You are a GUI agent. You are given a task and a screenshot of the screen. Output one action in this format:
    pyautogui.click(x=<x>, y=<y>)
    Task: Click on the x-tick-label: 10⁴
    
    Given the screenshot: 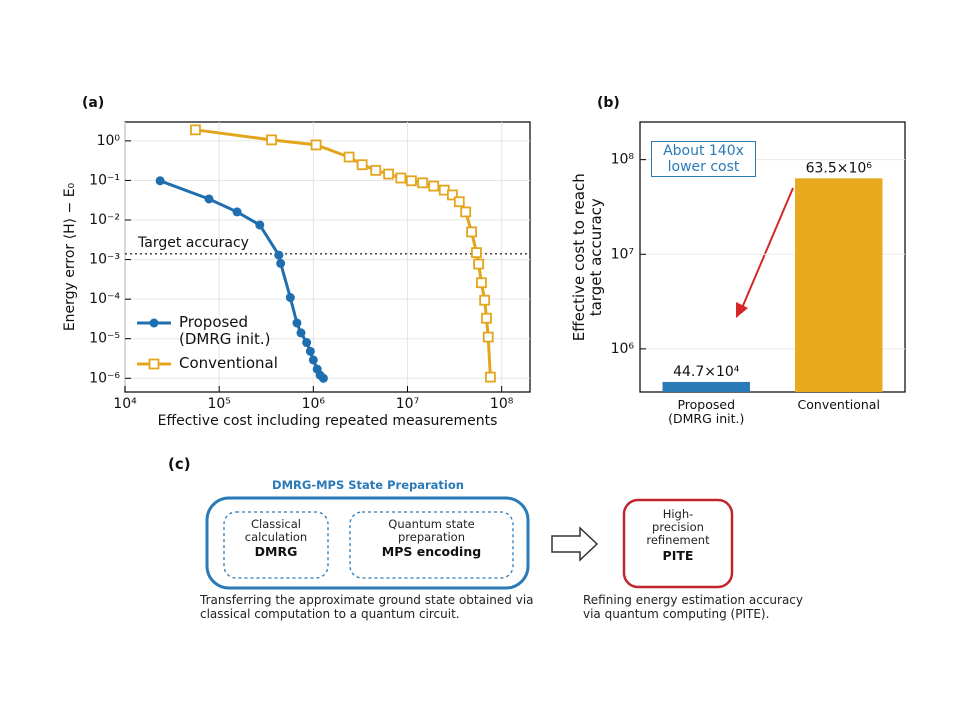 What is the action you would take?
    pyautogui.click(x=125, y=404)
    